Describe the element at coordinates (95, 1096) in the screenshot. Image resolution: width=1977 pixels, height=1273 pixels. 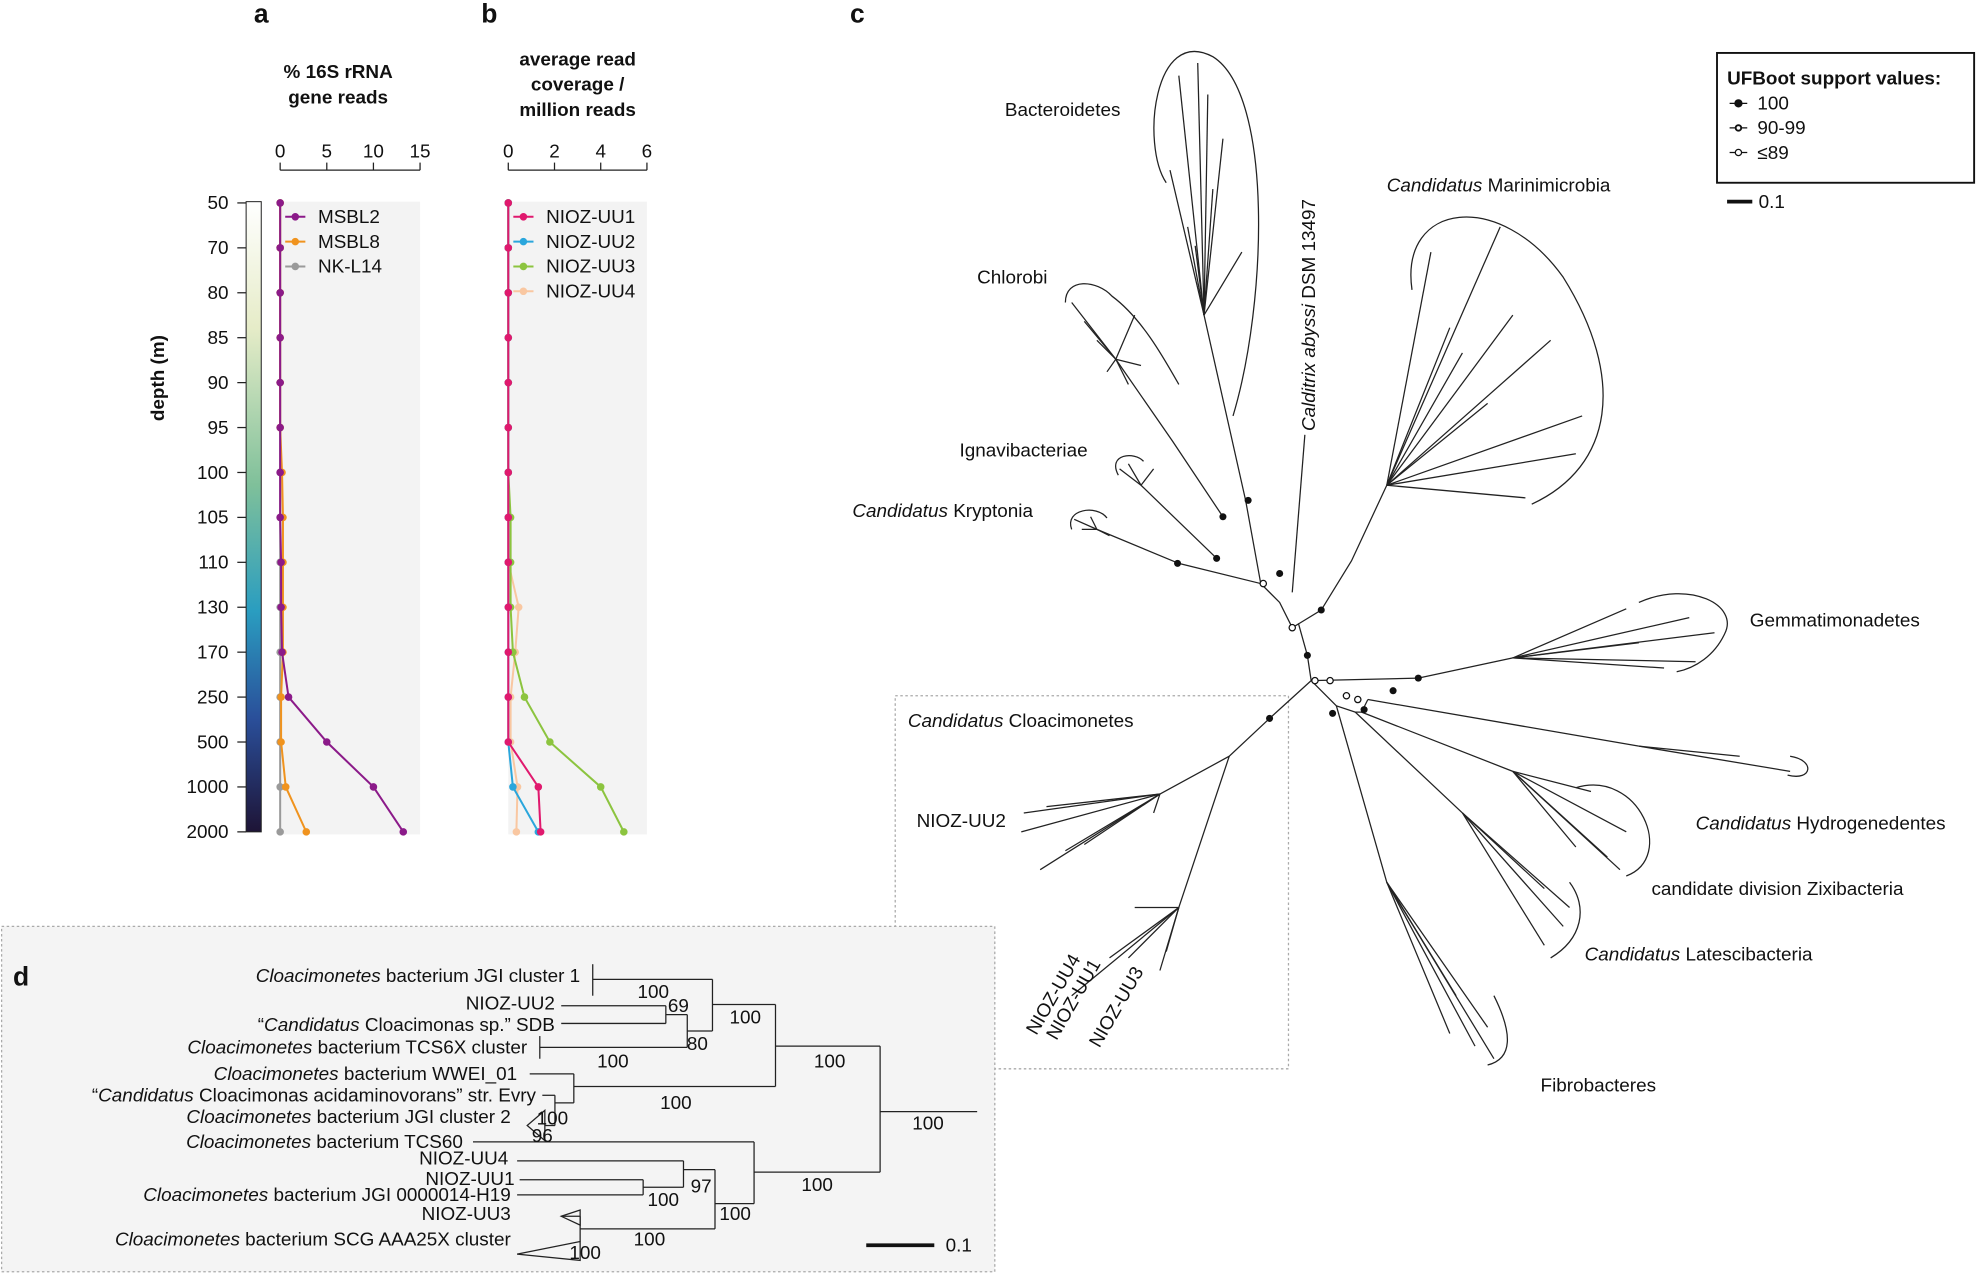
I see `text-part: “` at that location.